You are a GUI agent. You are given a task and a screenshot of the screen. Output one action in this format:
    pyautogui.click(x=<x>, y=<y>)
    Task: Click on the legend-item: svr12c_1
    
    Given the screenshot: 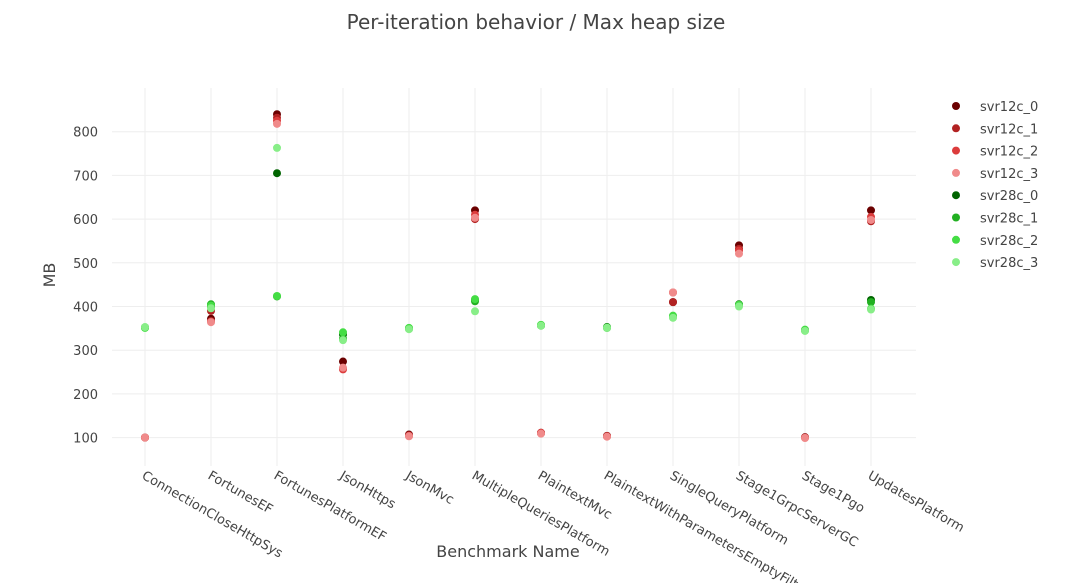 What is the action you would take?
    pyautogui.click(x=995, y=129)
    